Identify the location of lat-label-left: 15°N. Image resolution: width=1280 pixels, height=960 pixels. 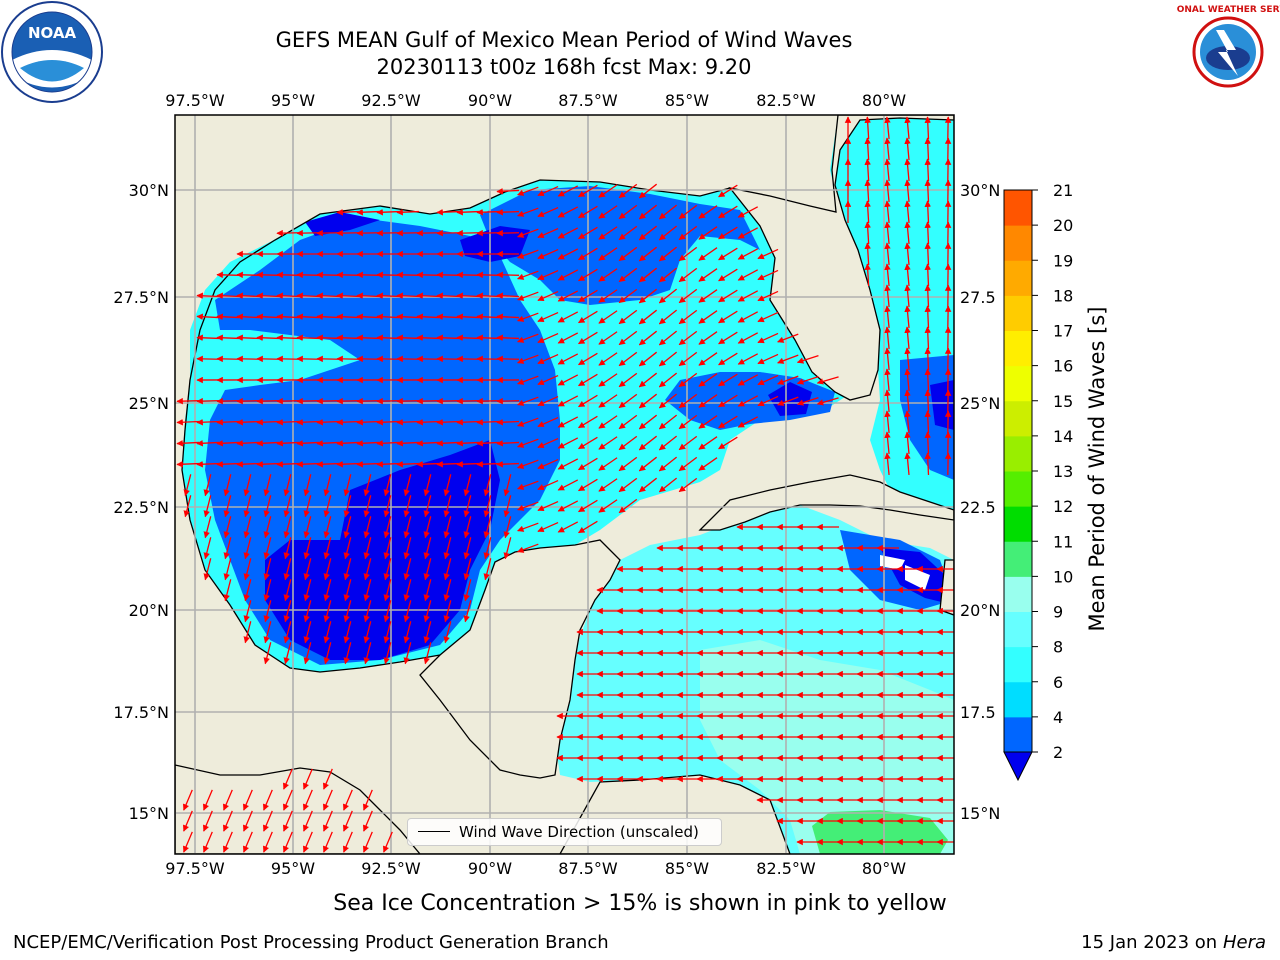
(149, 813).